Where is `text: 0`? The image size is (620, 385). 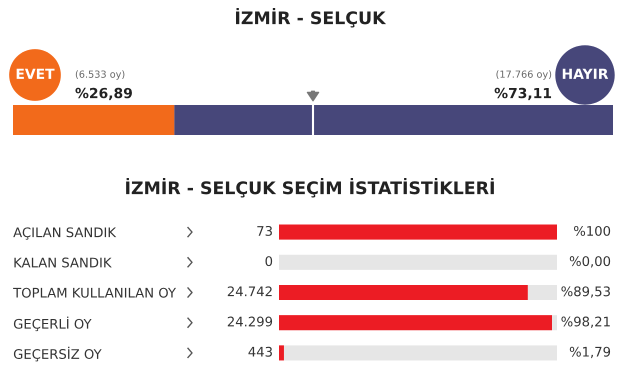 text: 0 is located at coordinates (268, 261).